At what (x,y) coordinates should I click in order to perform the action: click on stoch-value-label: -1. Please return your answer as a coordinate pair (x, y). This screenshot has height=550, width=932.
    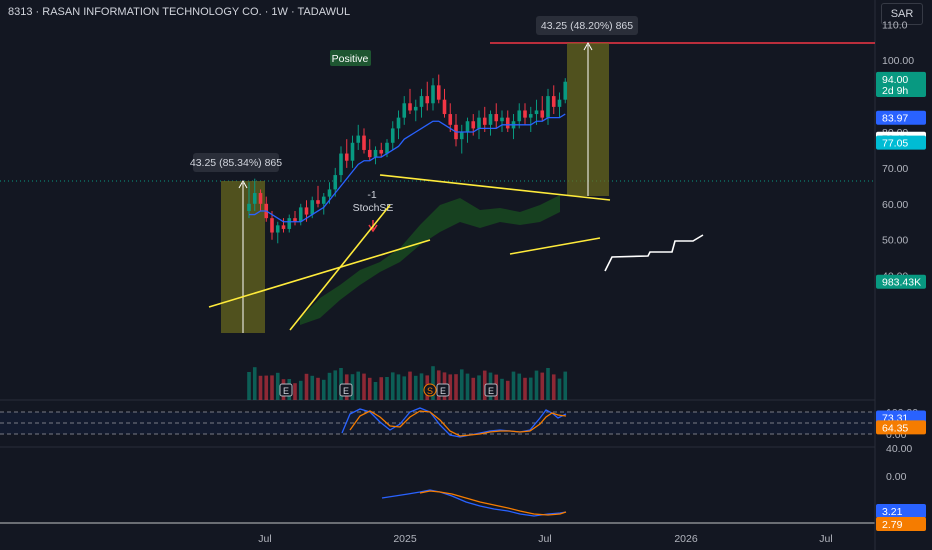
    Looking at the image, I should click on (371, 195).